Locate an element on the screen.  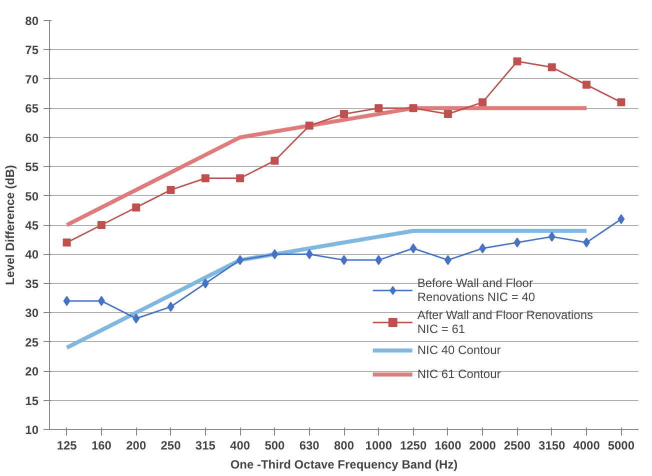
x-tick-label: 630 is located at coordinates (309, 445).